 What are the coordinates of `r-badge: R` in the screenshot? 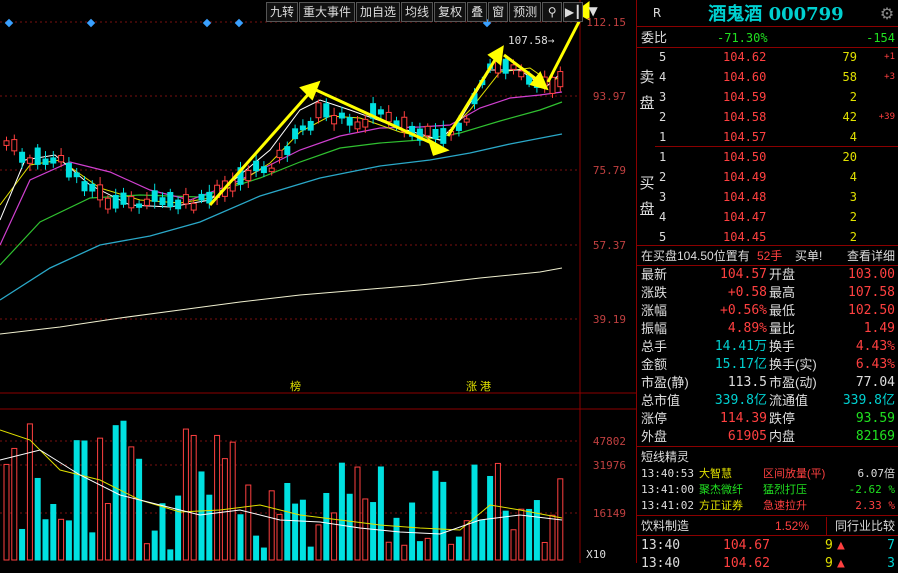 It's located at (657, 13).